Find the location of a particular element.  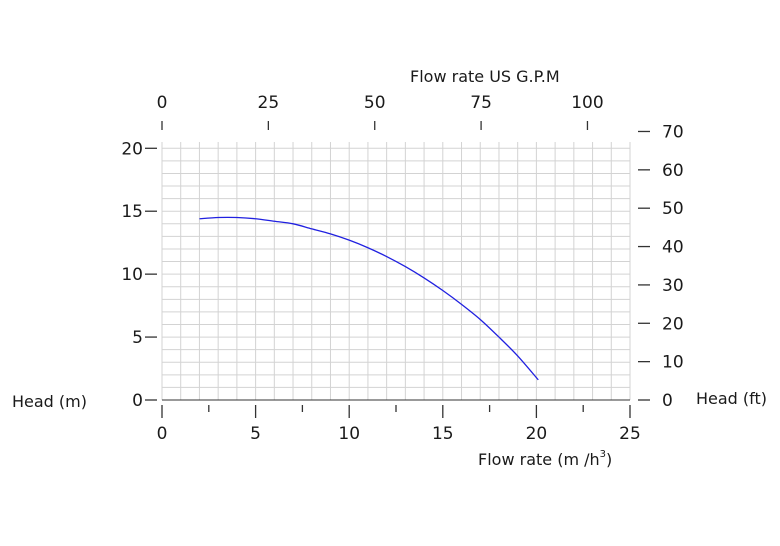

bottom-axis-tick-label: 20 is located at coordinates (537, 434).